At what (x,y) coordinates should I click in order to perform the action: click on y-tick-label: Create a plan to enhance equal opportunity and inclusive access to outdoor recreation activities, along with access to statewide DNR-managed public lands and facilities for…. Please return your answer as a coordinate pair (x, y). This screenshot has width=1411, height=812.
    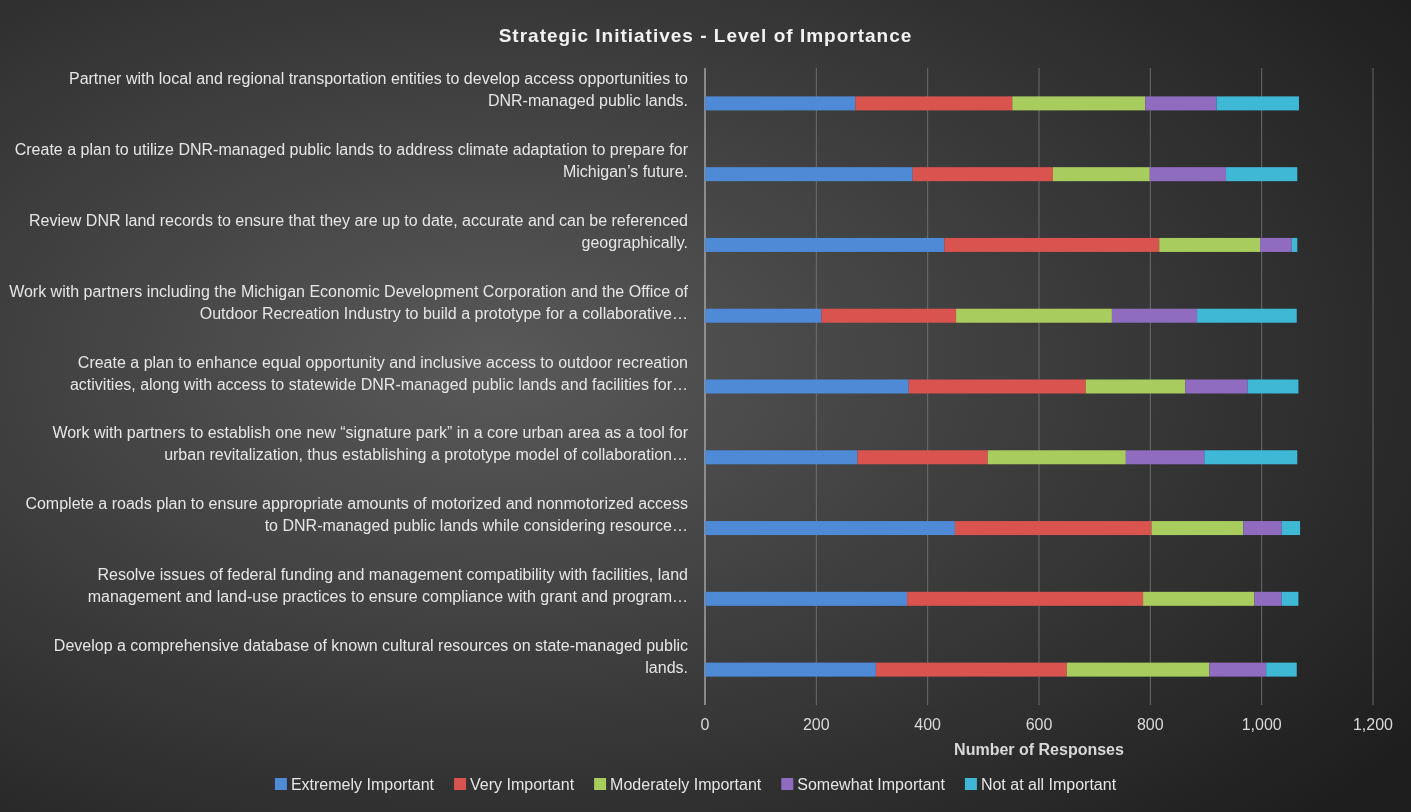
    Looking at the image, I should click on (378, 373).